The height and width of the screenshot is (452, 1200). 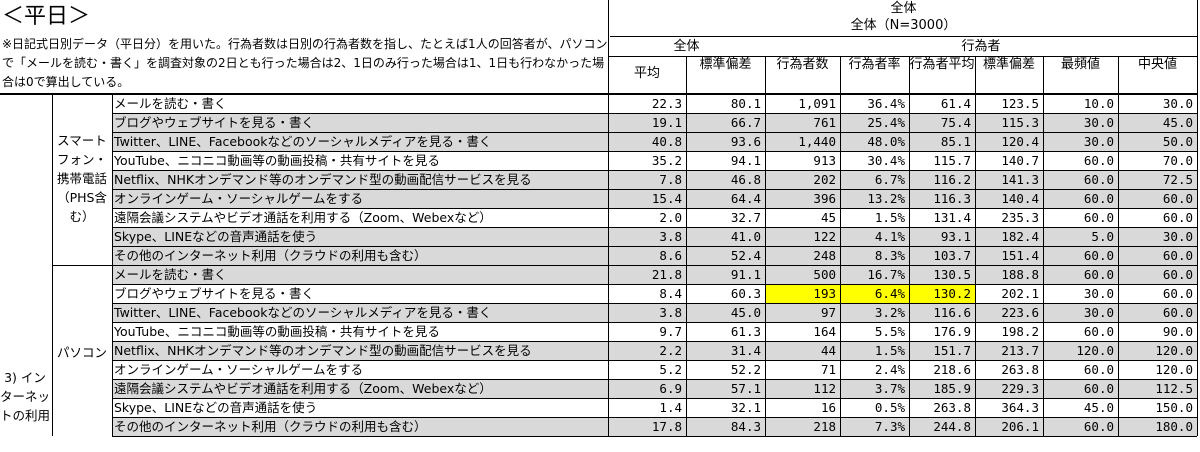 What do you see at coordinates (952, 407) in the screenshot?
I see `table-cell-value: 263.8` at bounding box center [952, 407].